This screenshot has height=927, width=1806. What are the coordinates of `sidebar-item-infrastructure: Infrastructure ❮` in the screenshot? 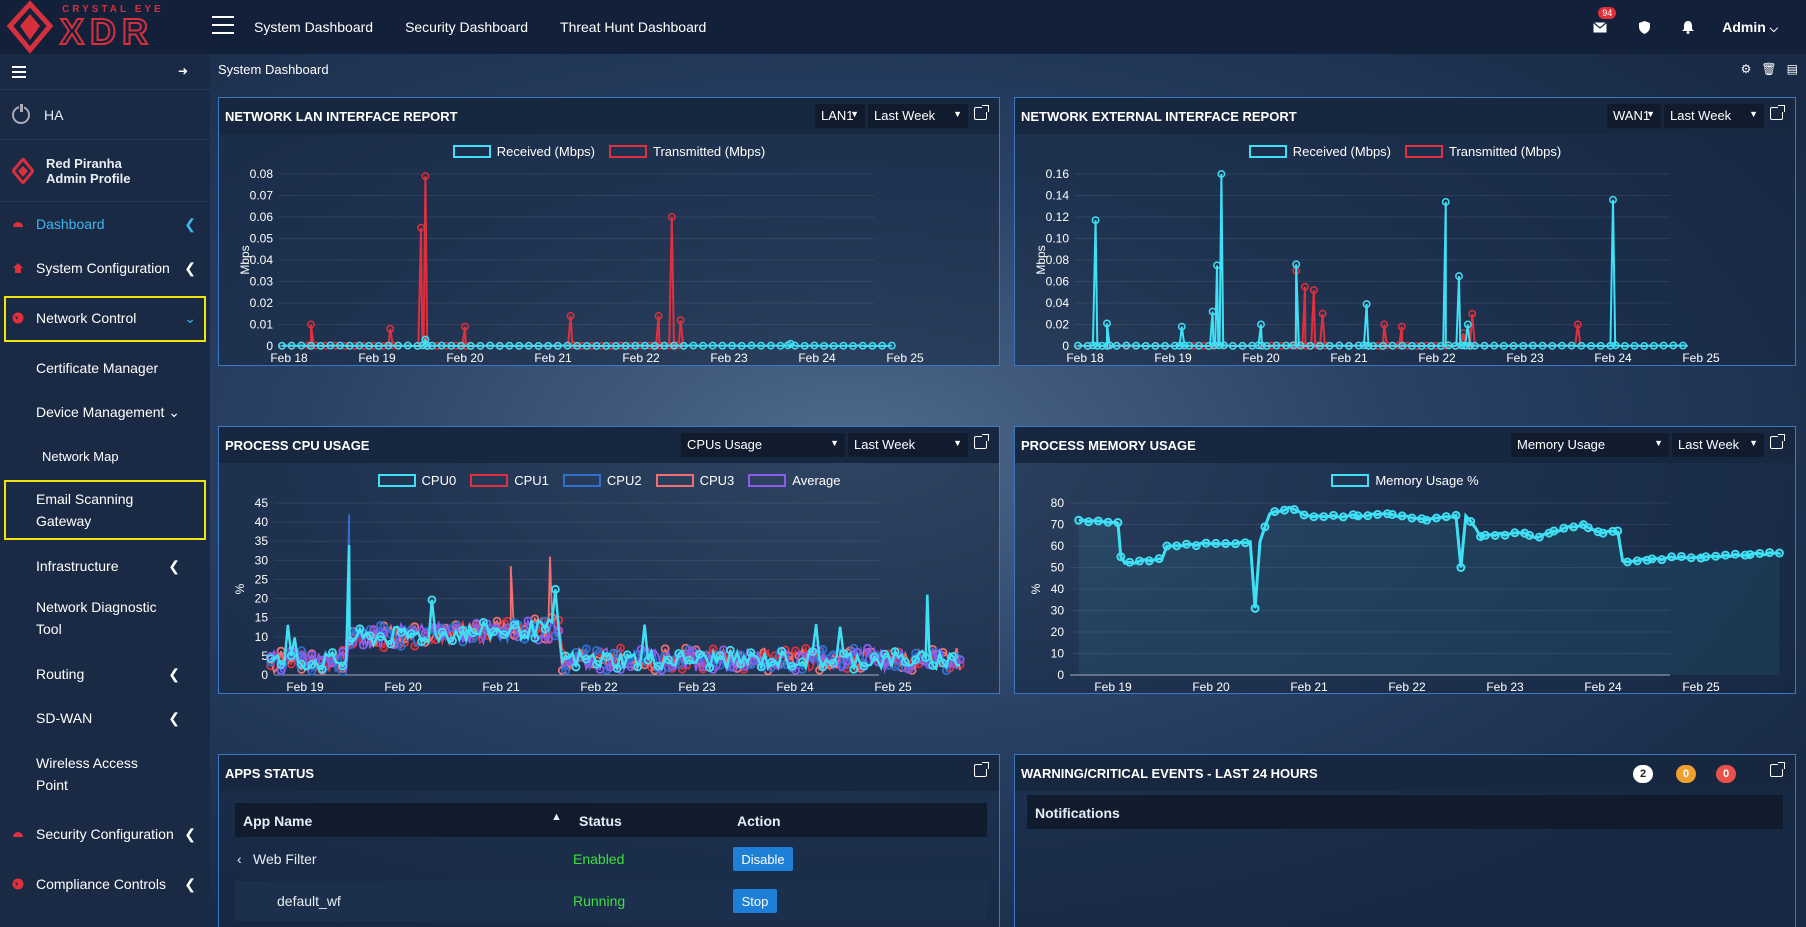 It's located at (105, 566).